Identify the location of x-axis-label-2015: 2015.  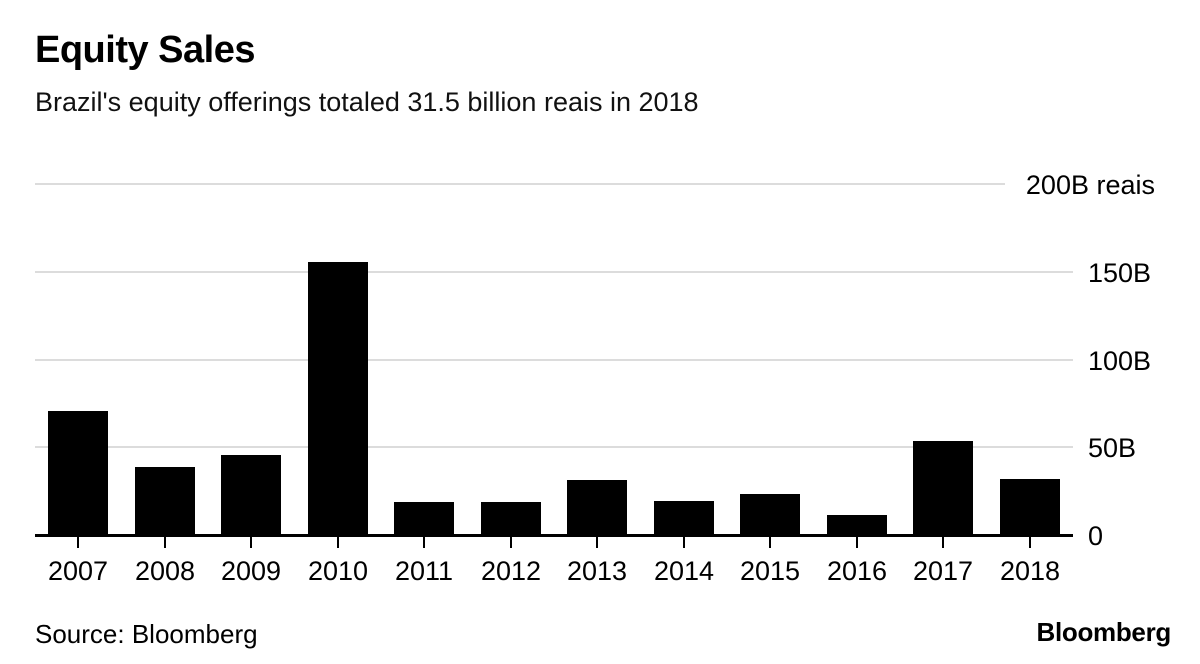
(770, 571).